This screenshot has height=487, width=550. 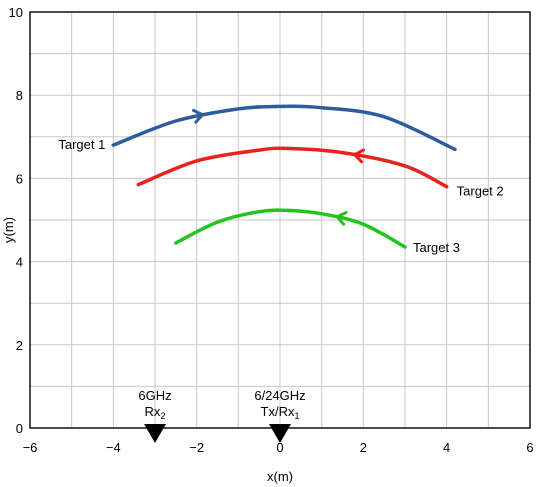 I want to click on antenna-role-label: Tx/Rx1, so click(x=280, y=412).